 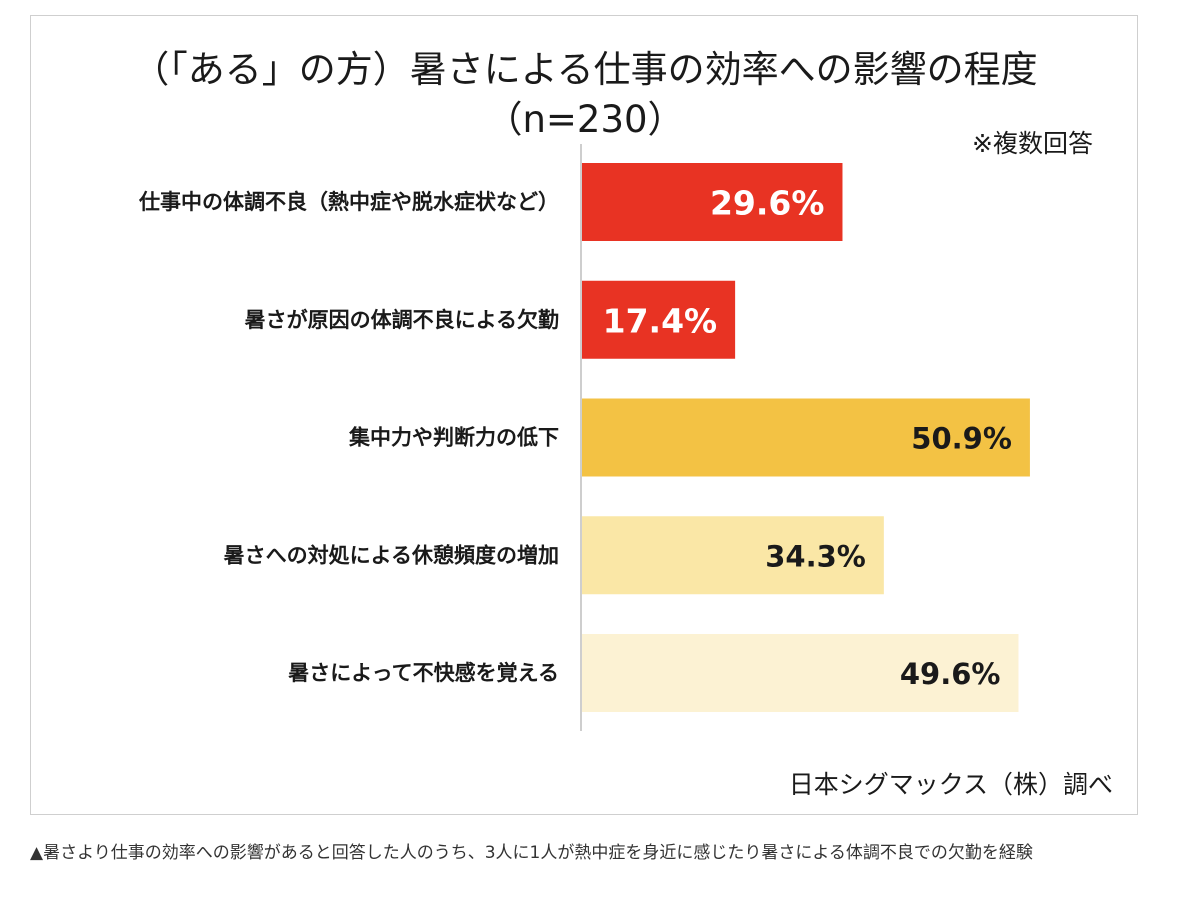 I want to click on category-label: 暑さが原因の体調不良による欠勤, so click(x=402, y=320).